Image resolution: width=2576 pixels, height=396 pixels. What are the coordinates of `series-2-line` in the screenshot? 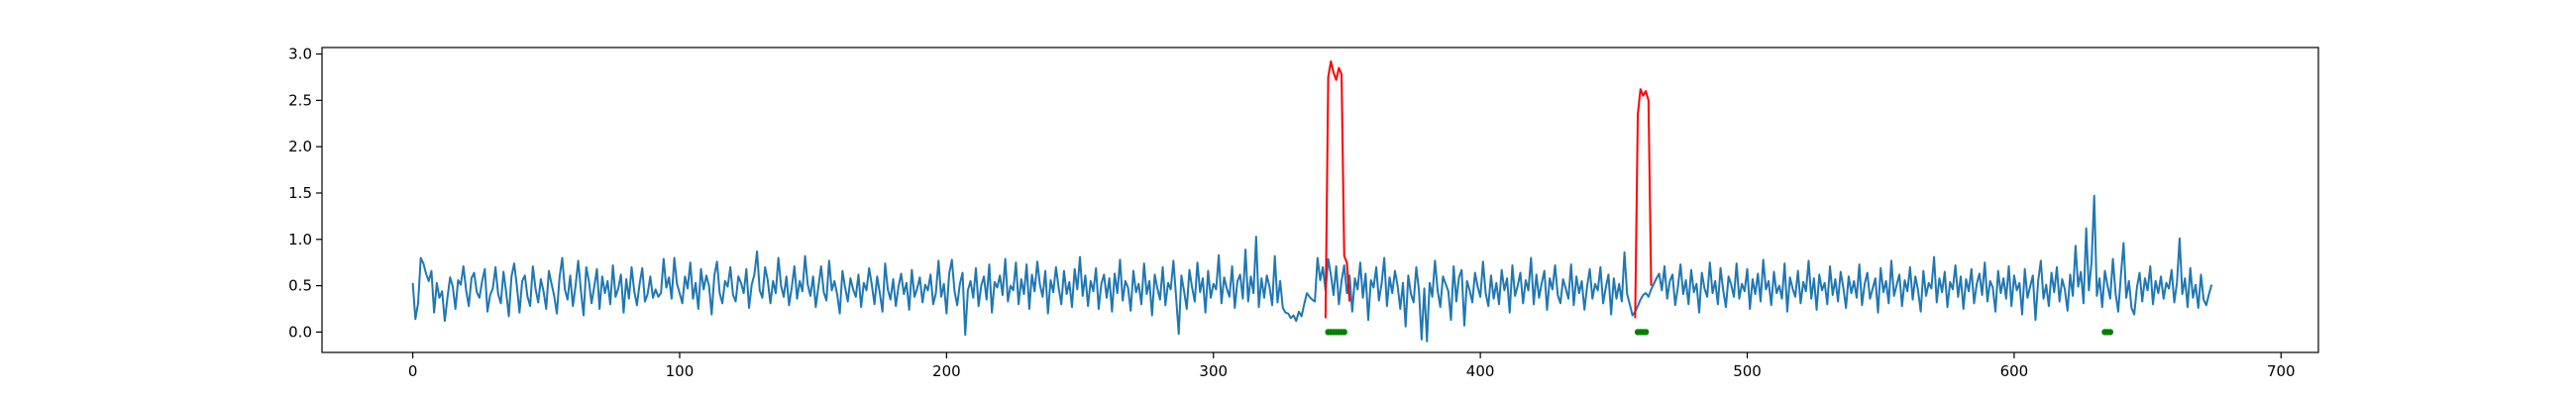 It's located at (1643, 203).